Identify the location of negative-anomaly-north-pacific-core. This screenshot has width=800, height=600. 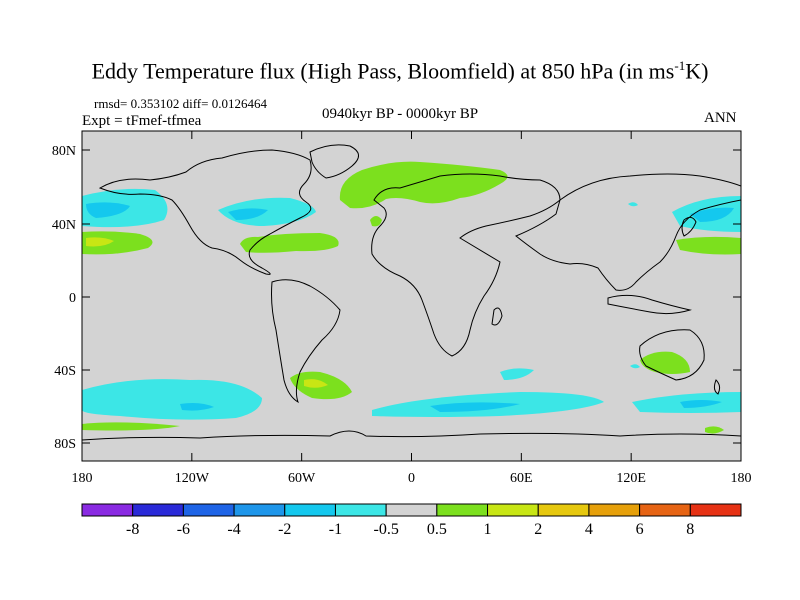
(108, 210).